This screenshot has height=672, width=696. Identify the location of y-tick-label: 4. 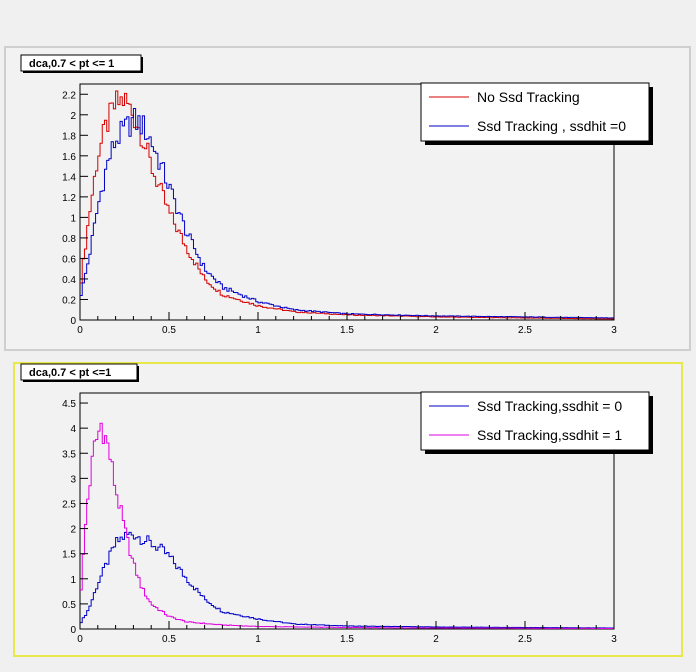
(73, 429).